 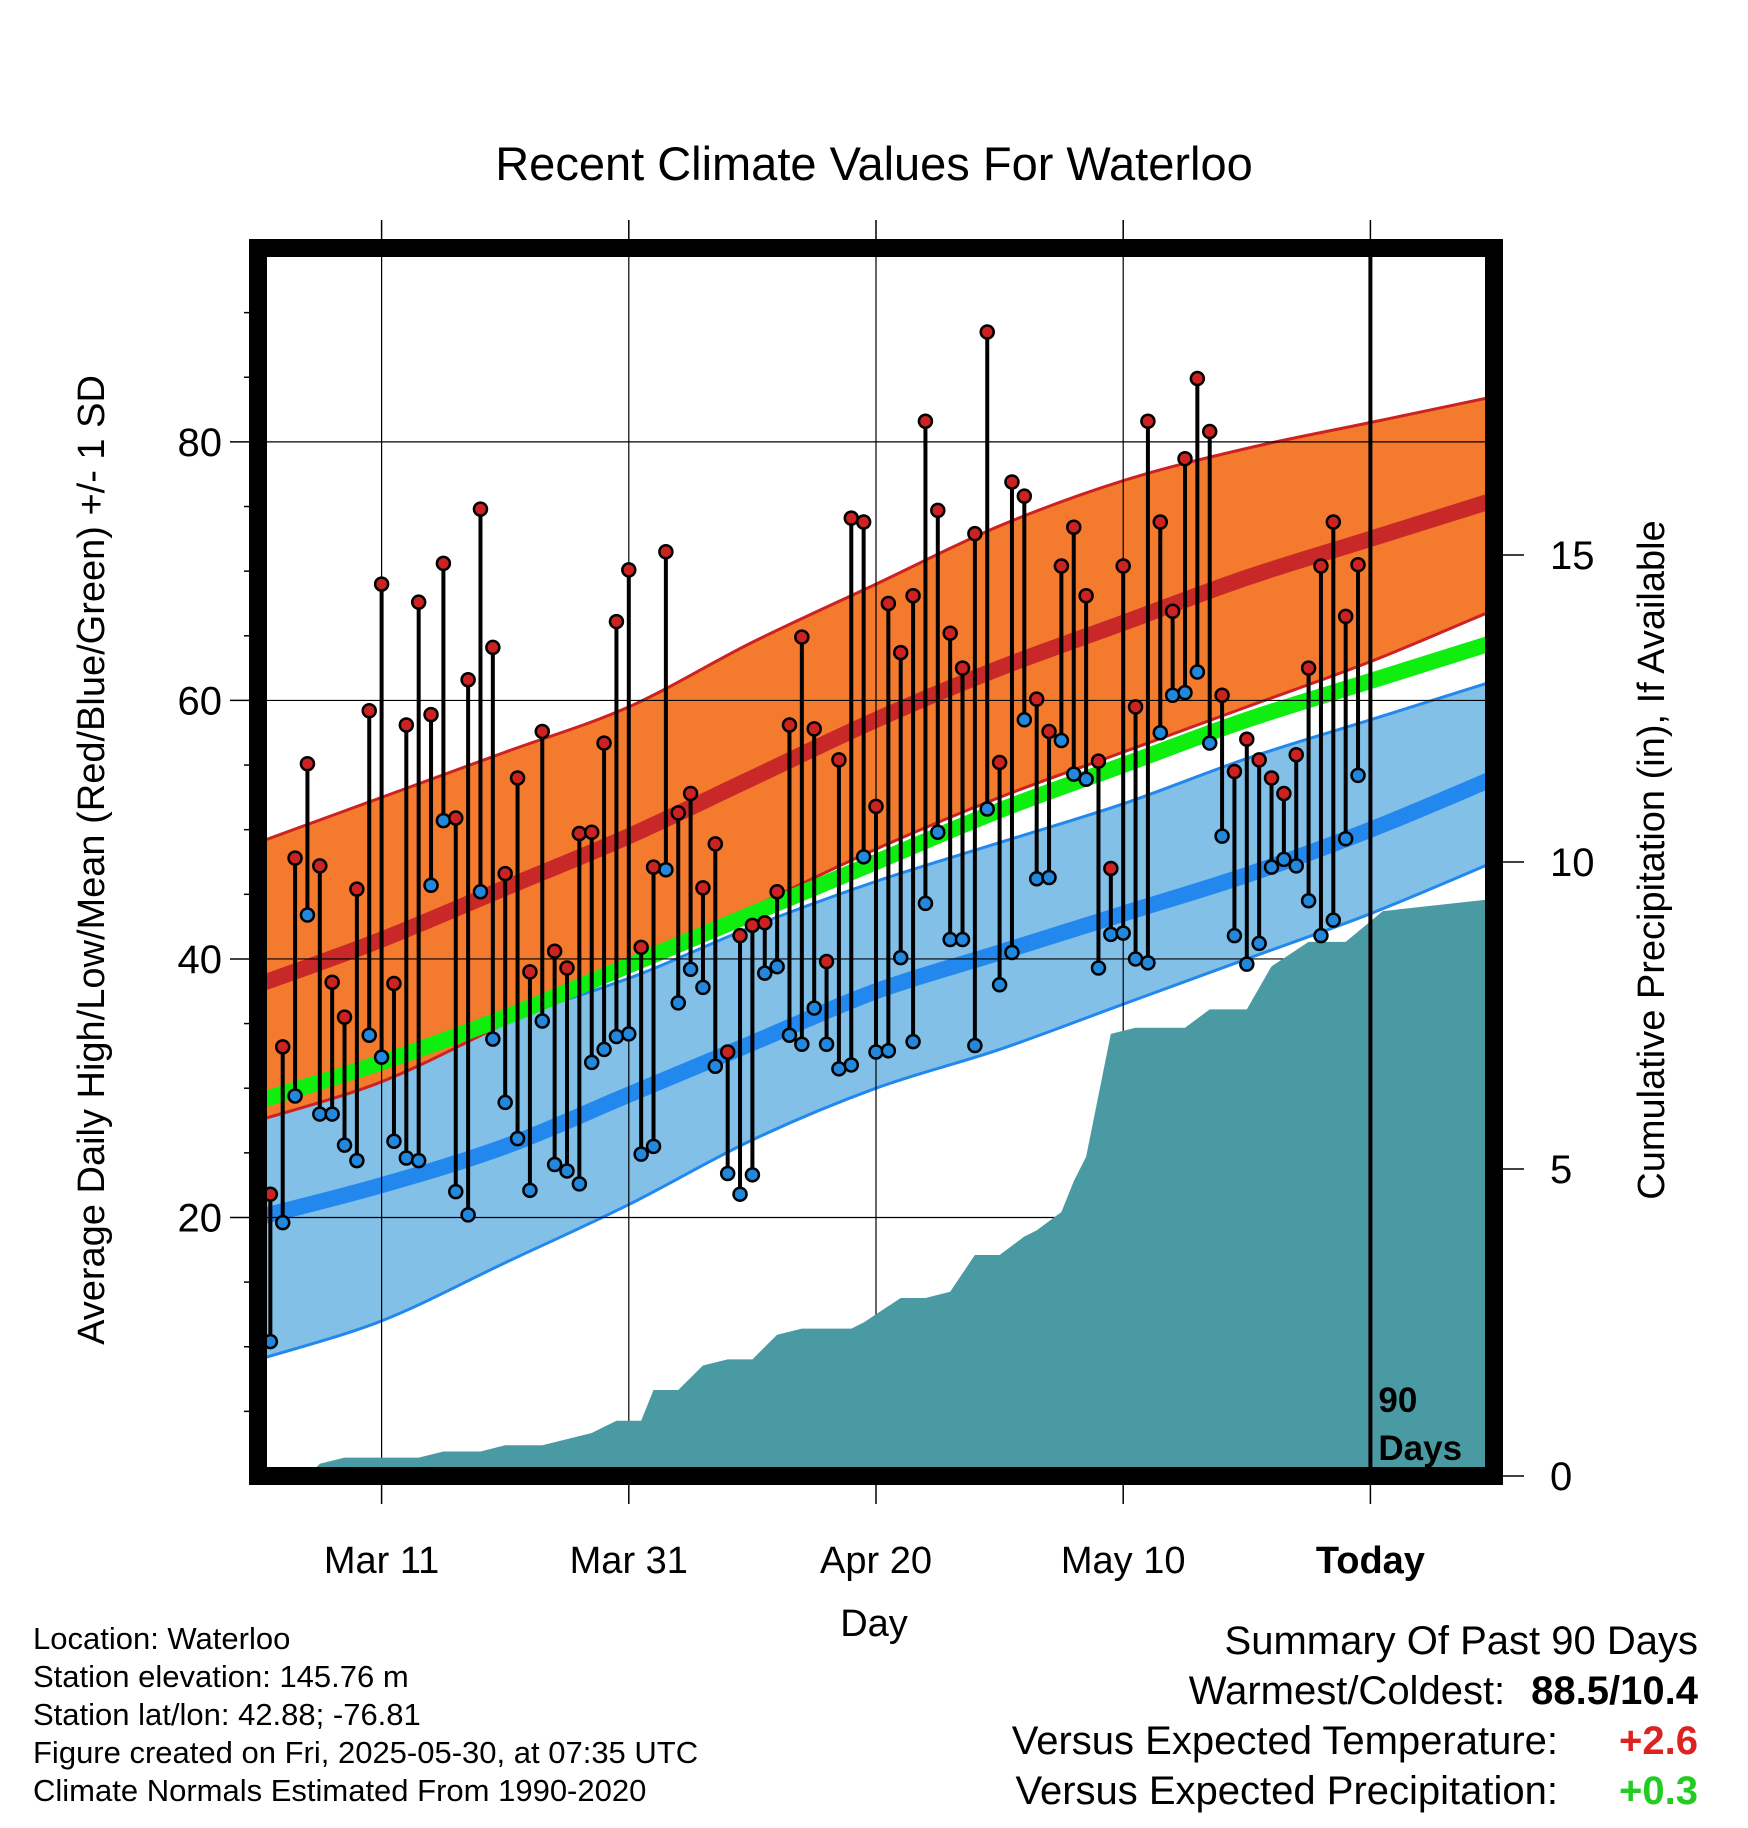 What do you see at coordinates (221, 1676) in the screenshot?
I see `elevation-text: Station elevation: 145.76 m` at bounding box center [221, 1676].